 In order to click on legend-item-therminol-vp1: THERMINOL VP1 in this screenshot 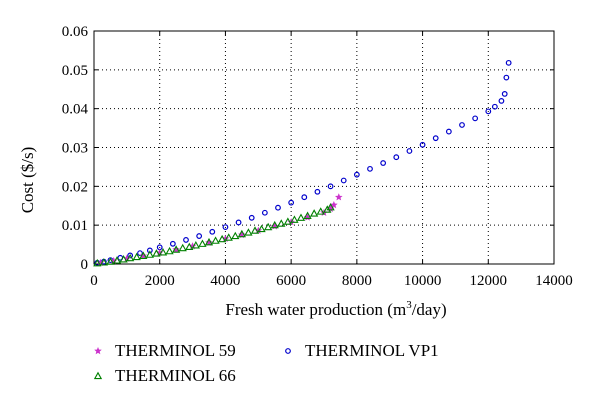, I will do `click(362, 350)`.